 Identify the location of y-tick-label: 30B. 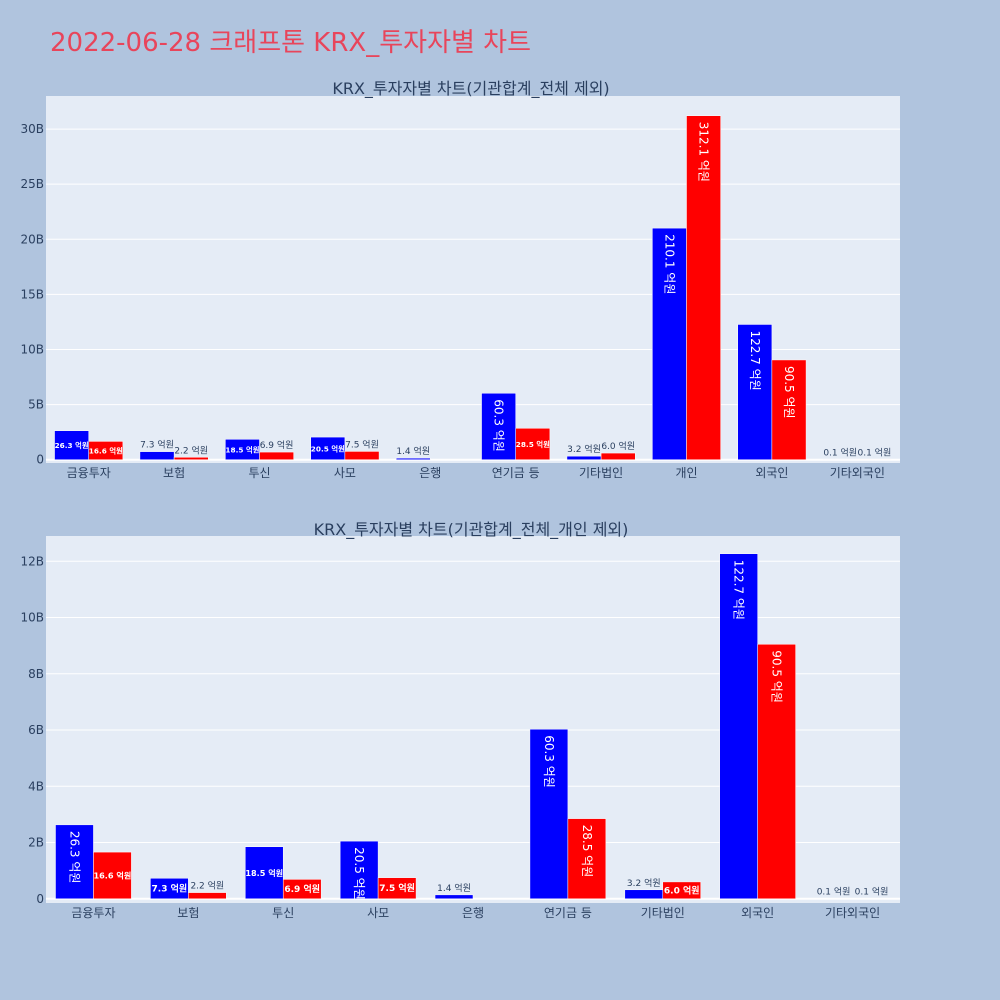
(32, 129).